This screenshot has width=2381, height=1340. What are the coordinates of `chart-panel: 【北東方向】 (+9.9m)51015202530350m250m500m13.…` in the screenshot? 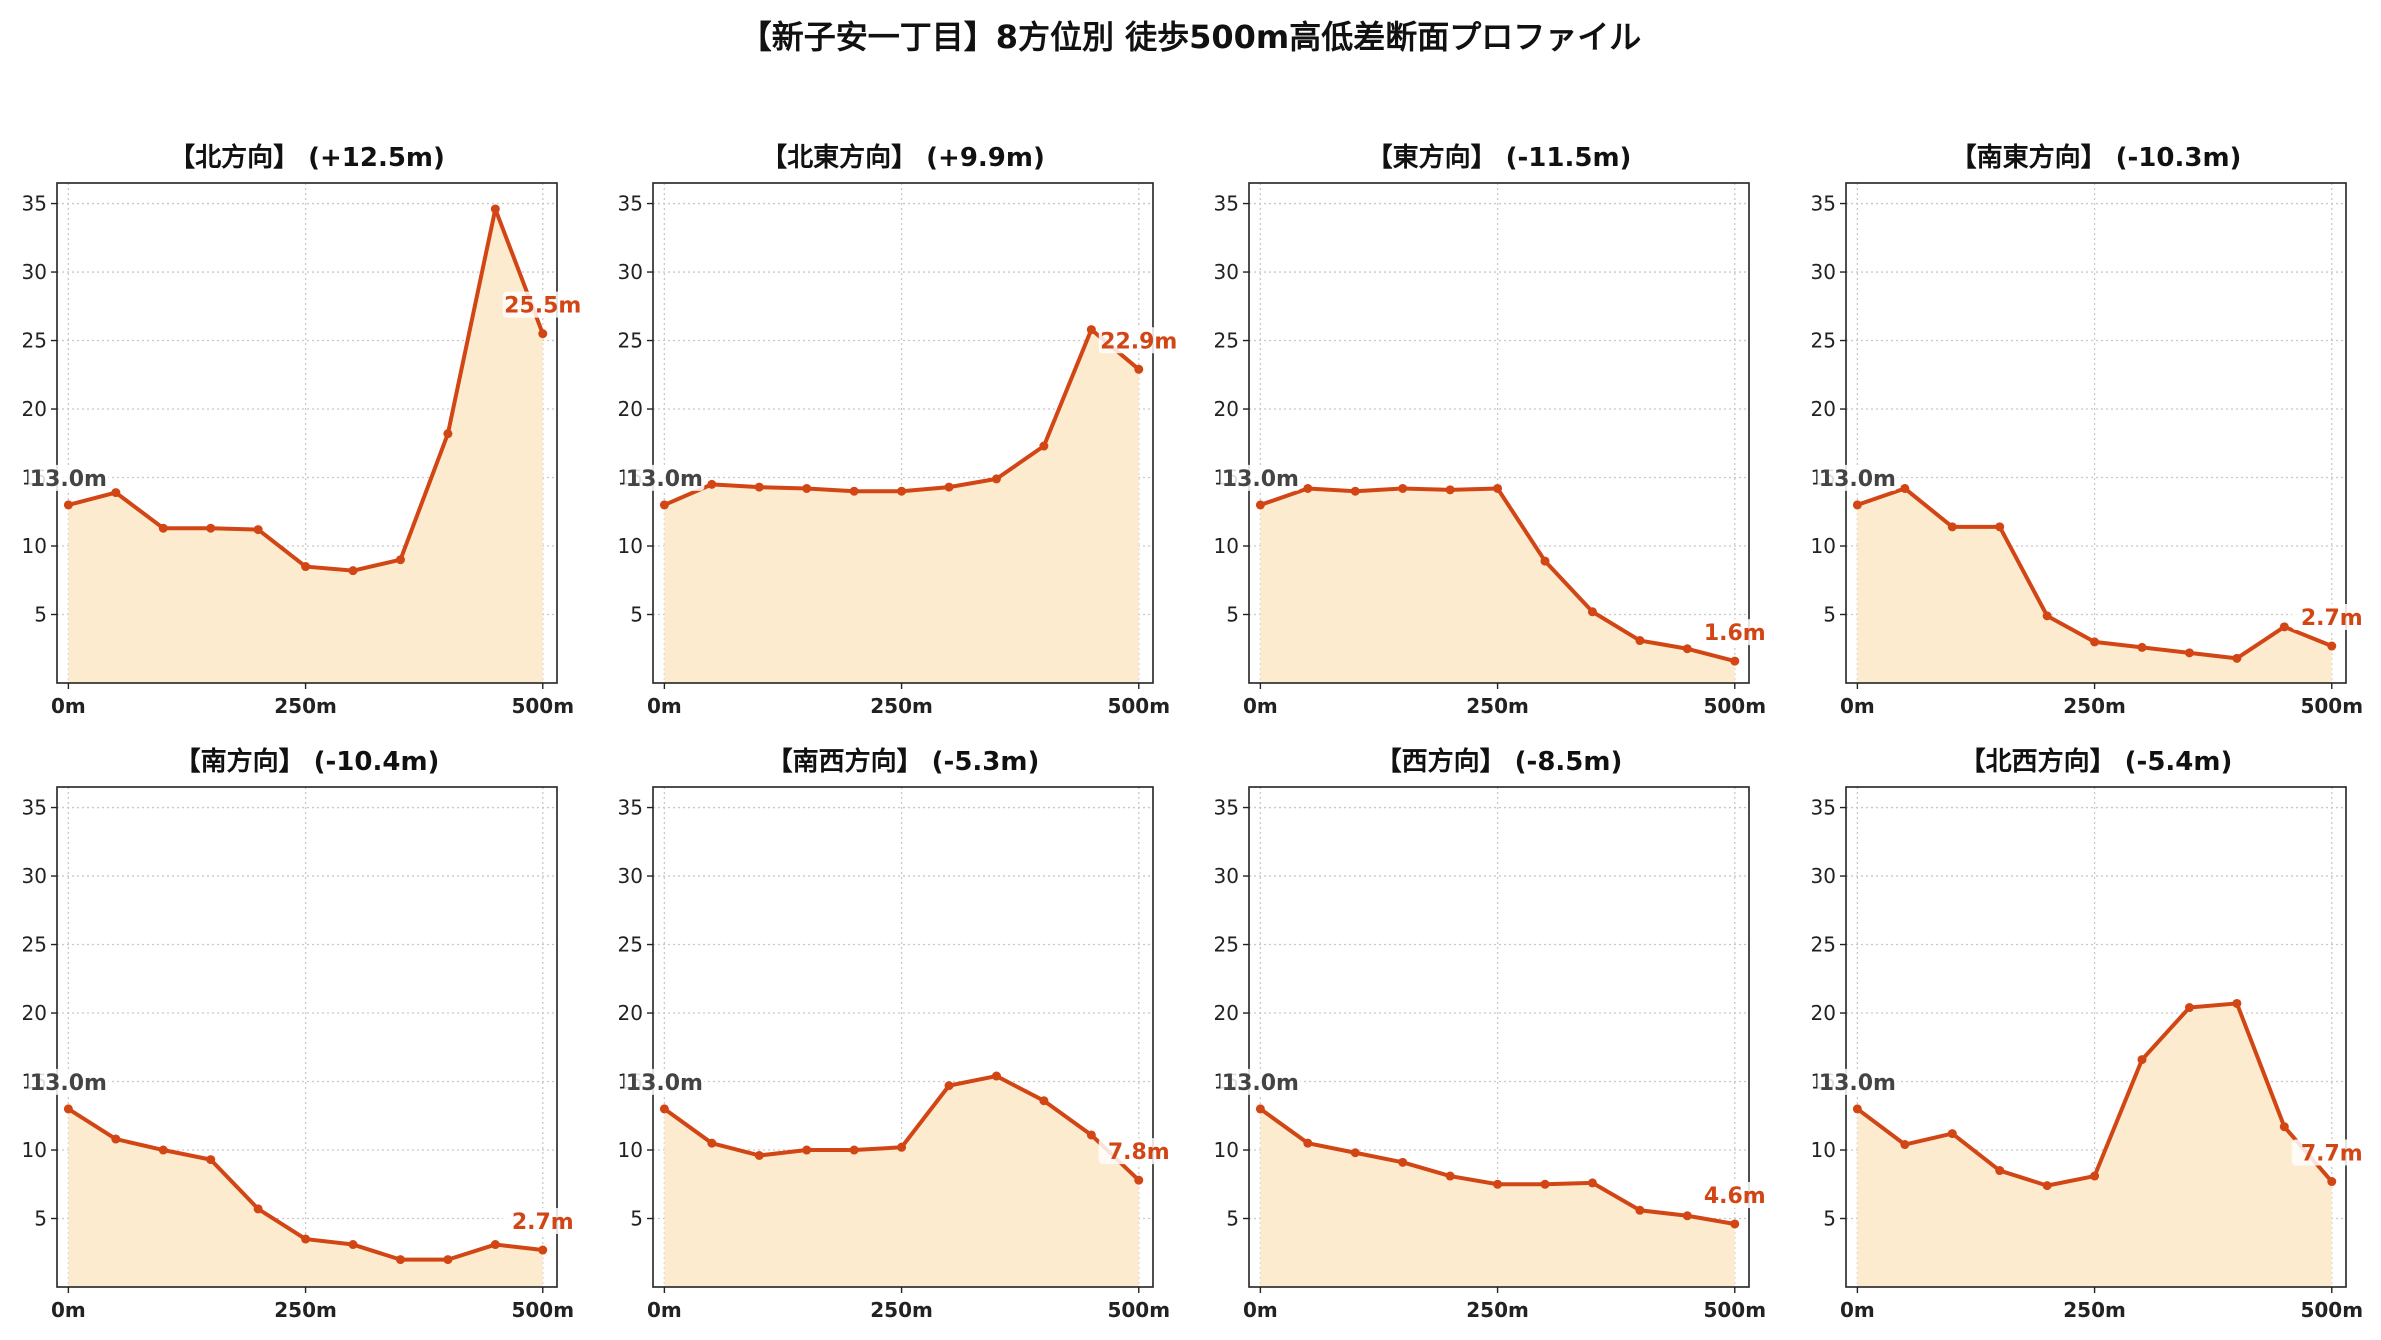 It's located at (898, 430).